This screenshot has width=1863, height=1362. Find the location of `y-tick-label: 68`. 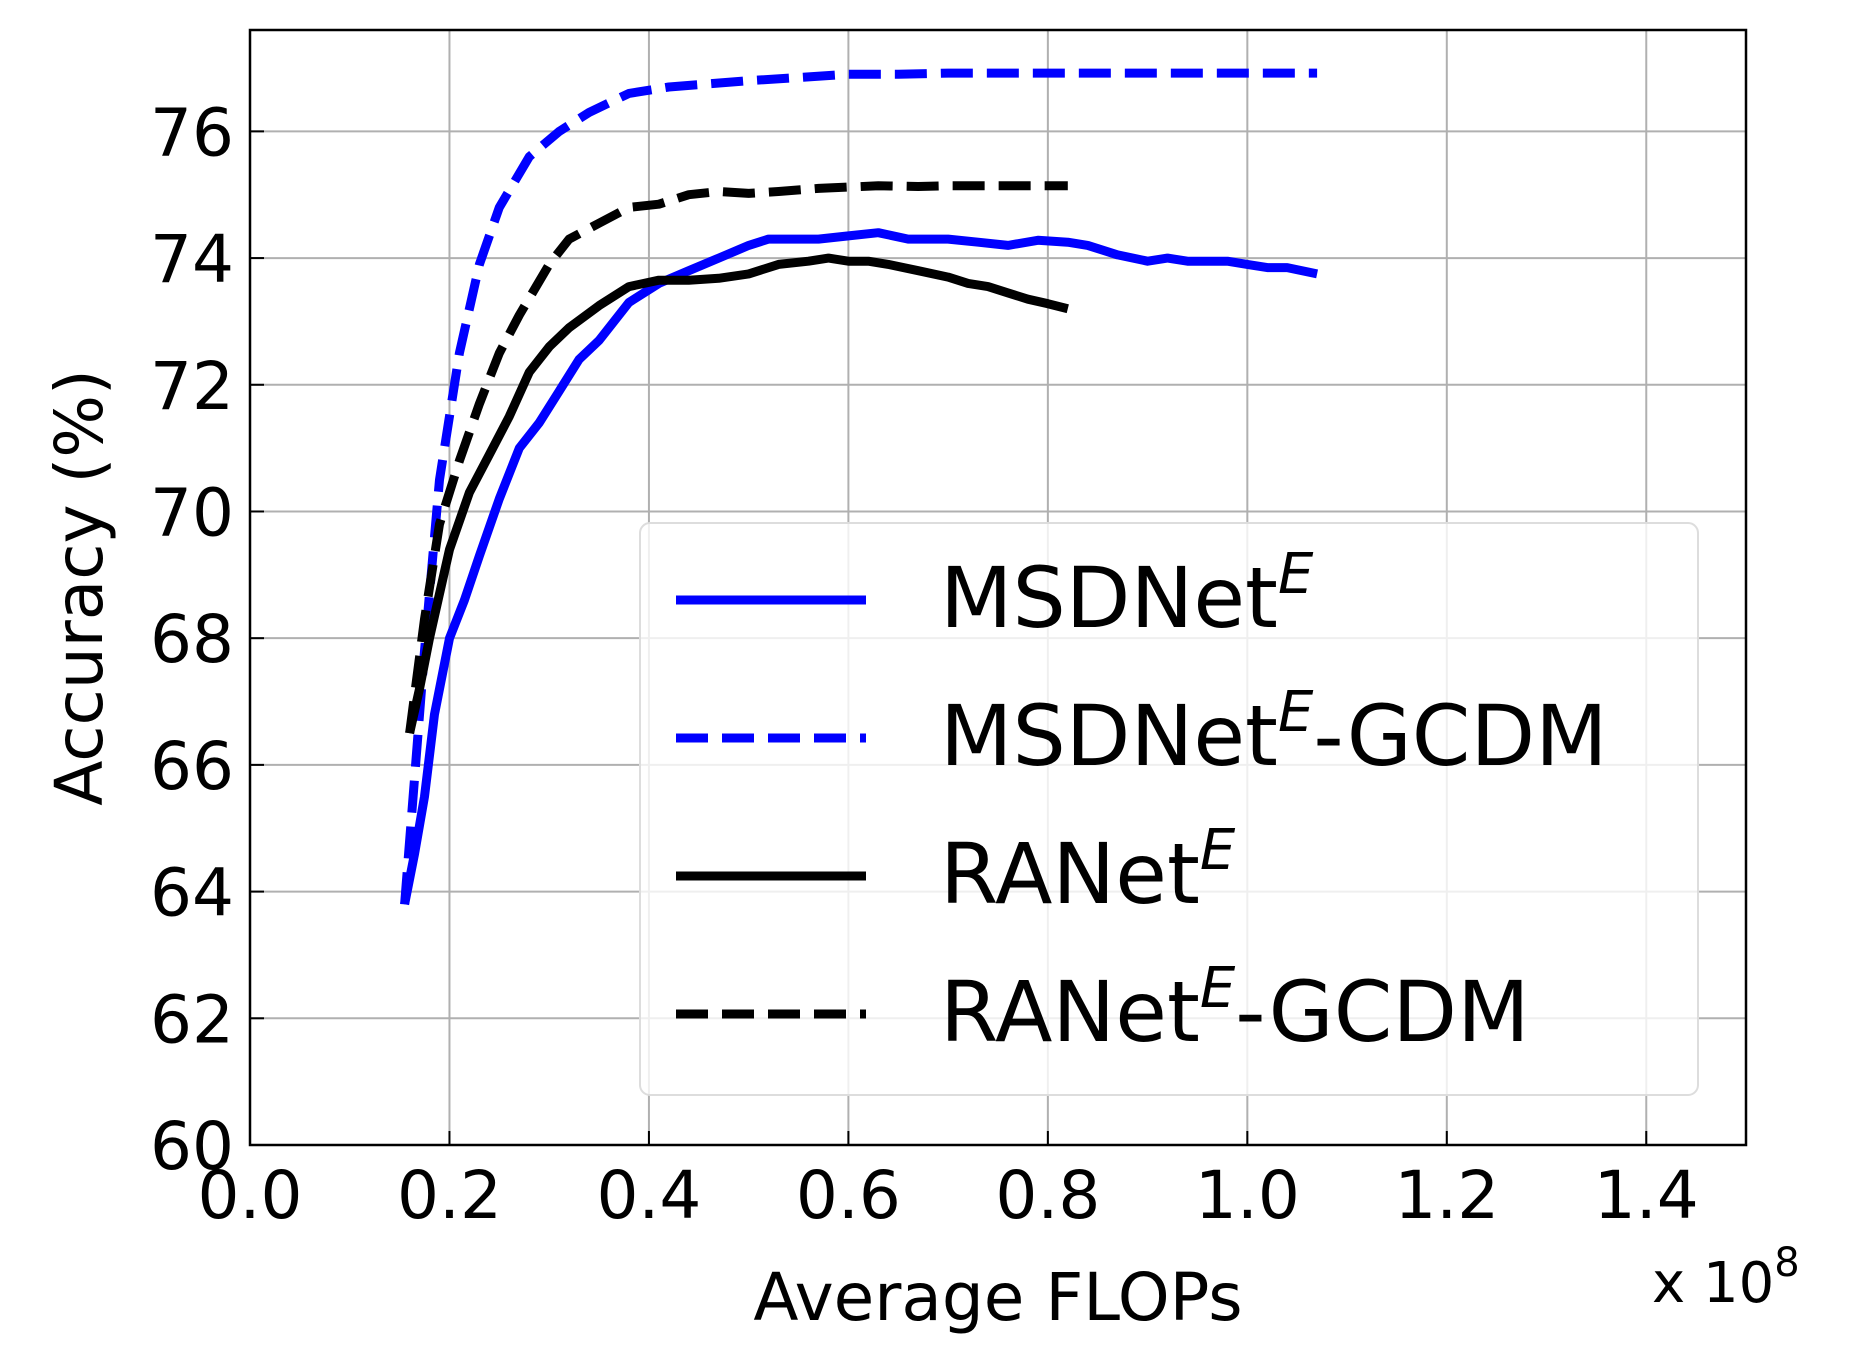

y-tick-label: 68 is located at coordinates (192, 639).